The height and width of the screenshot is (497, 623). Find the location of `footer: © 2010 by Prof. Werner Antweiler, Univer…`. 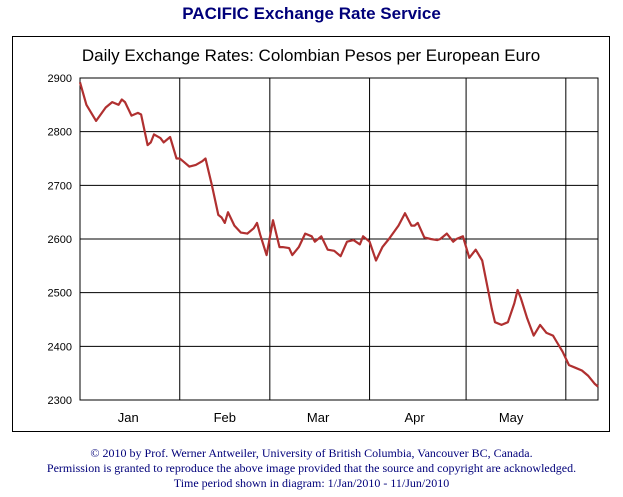

footer: © 2010 by Prof. Werner Antweiler, Univer… is located at coordinates (311, 468).